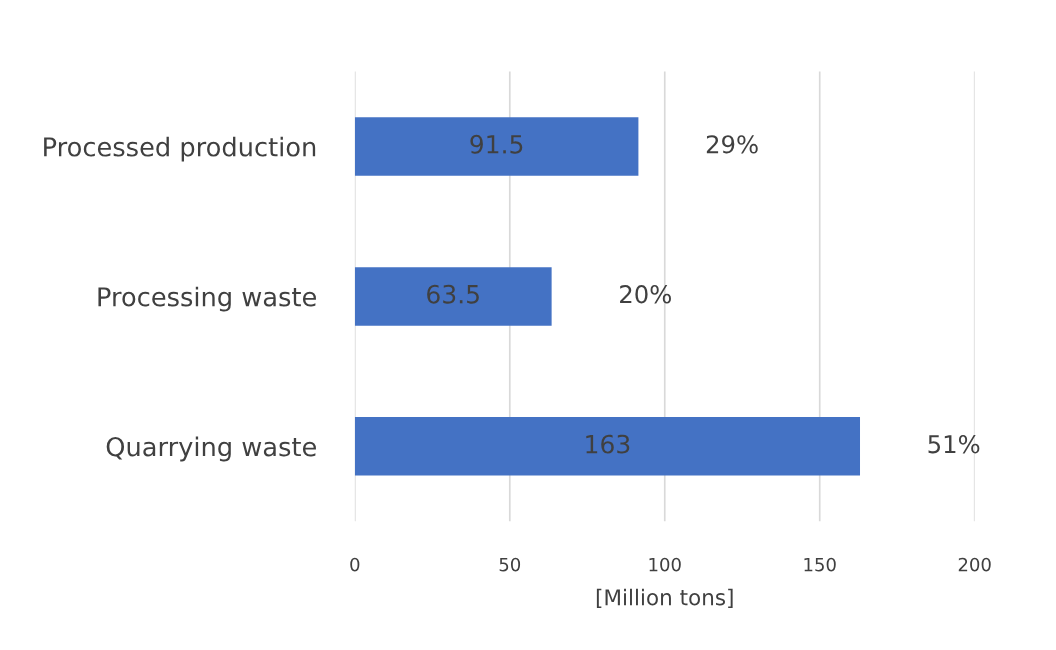  Describe the element at coordinates (211, 449) in the screenshot. I see `y-tick-label: Quarrying waste` at that location.